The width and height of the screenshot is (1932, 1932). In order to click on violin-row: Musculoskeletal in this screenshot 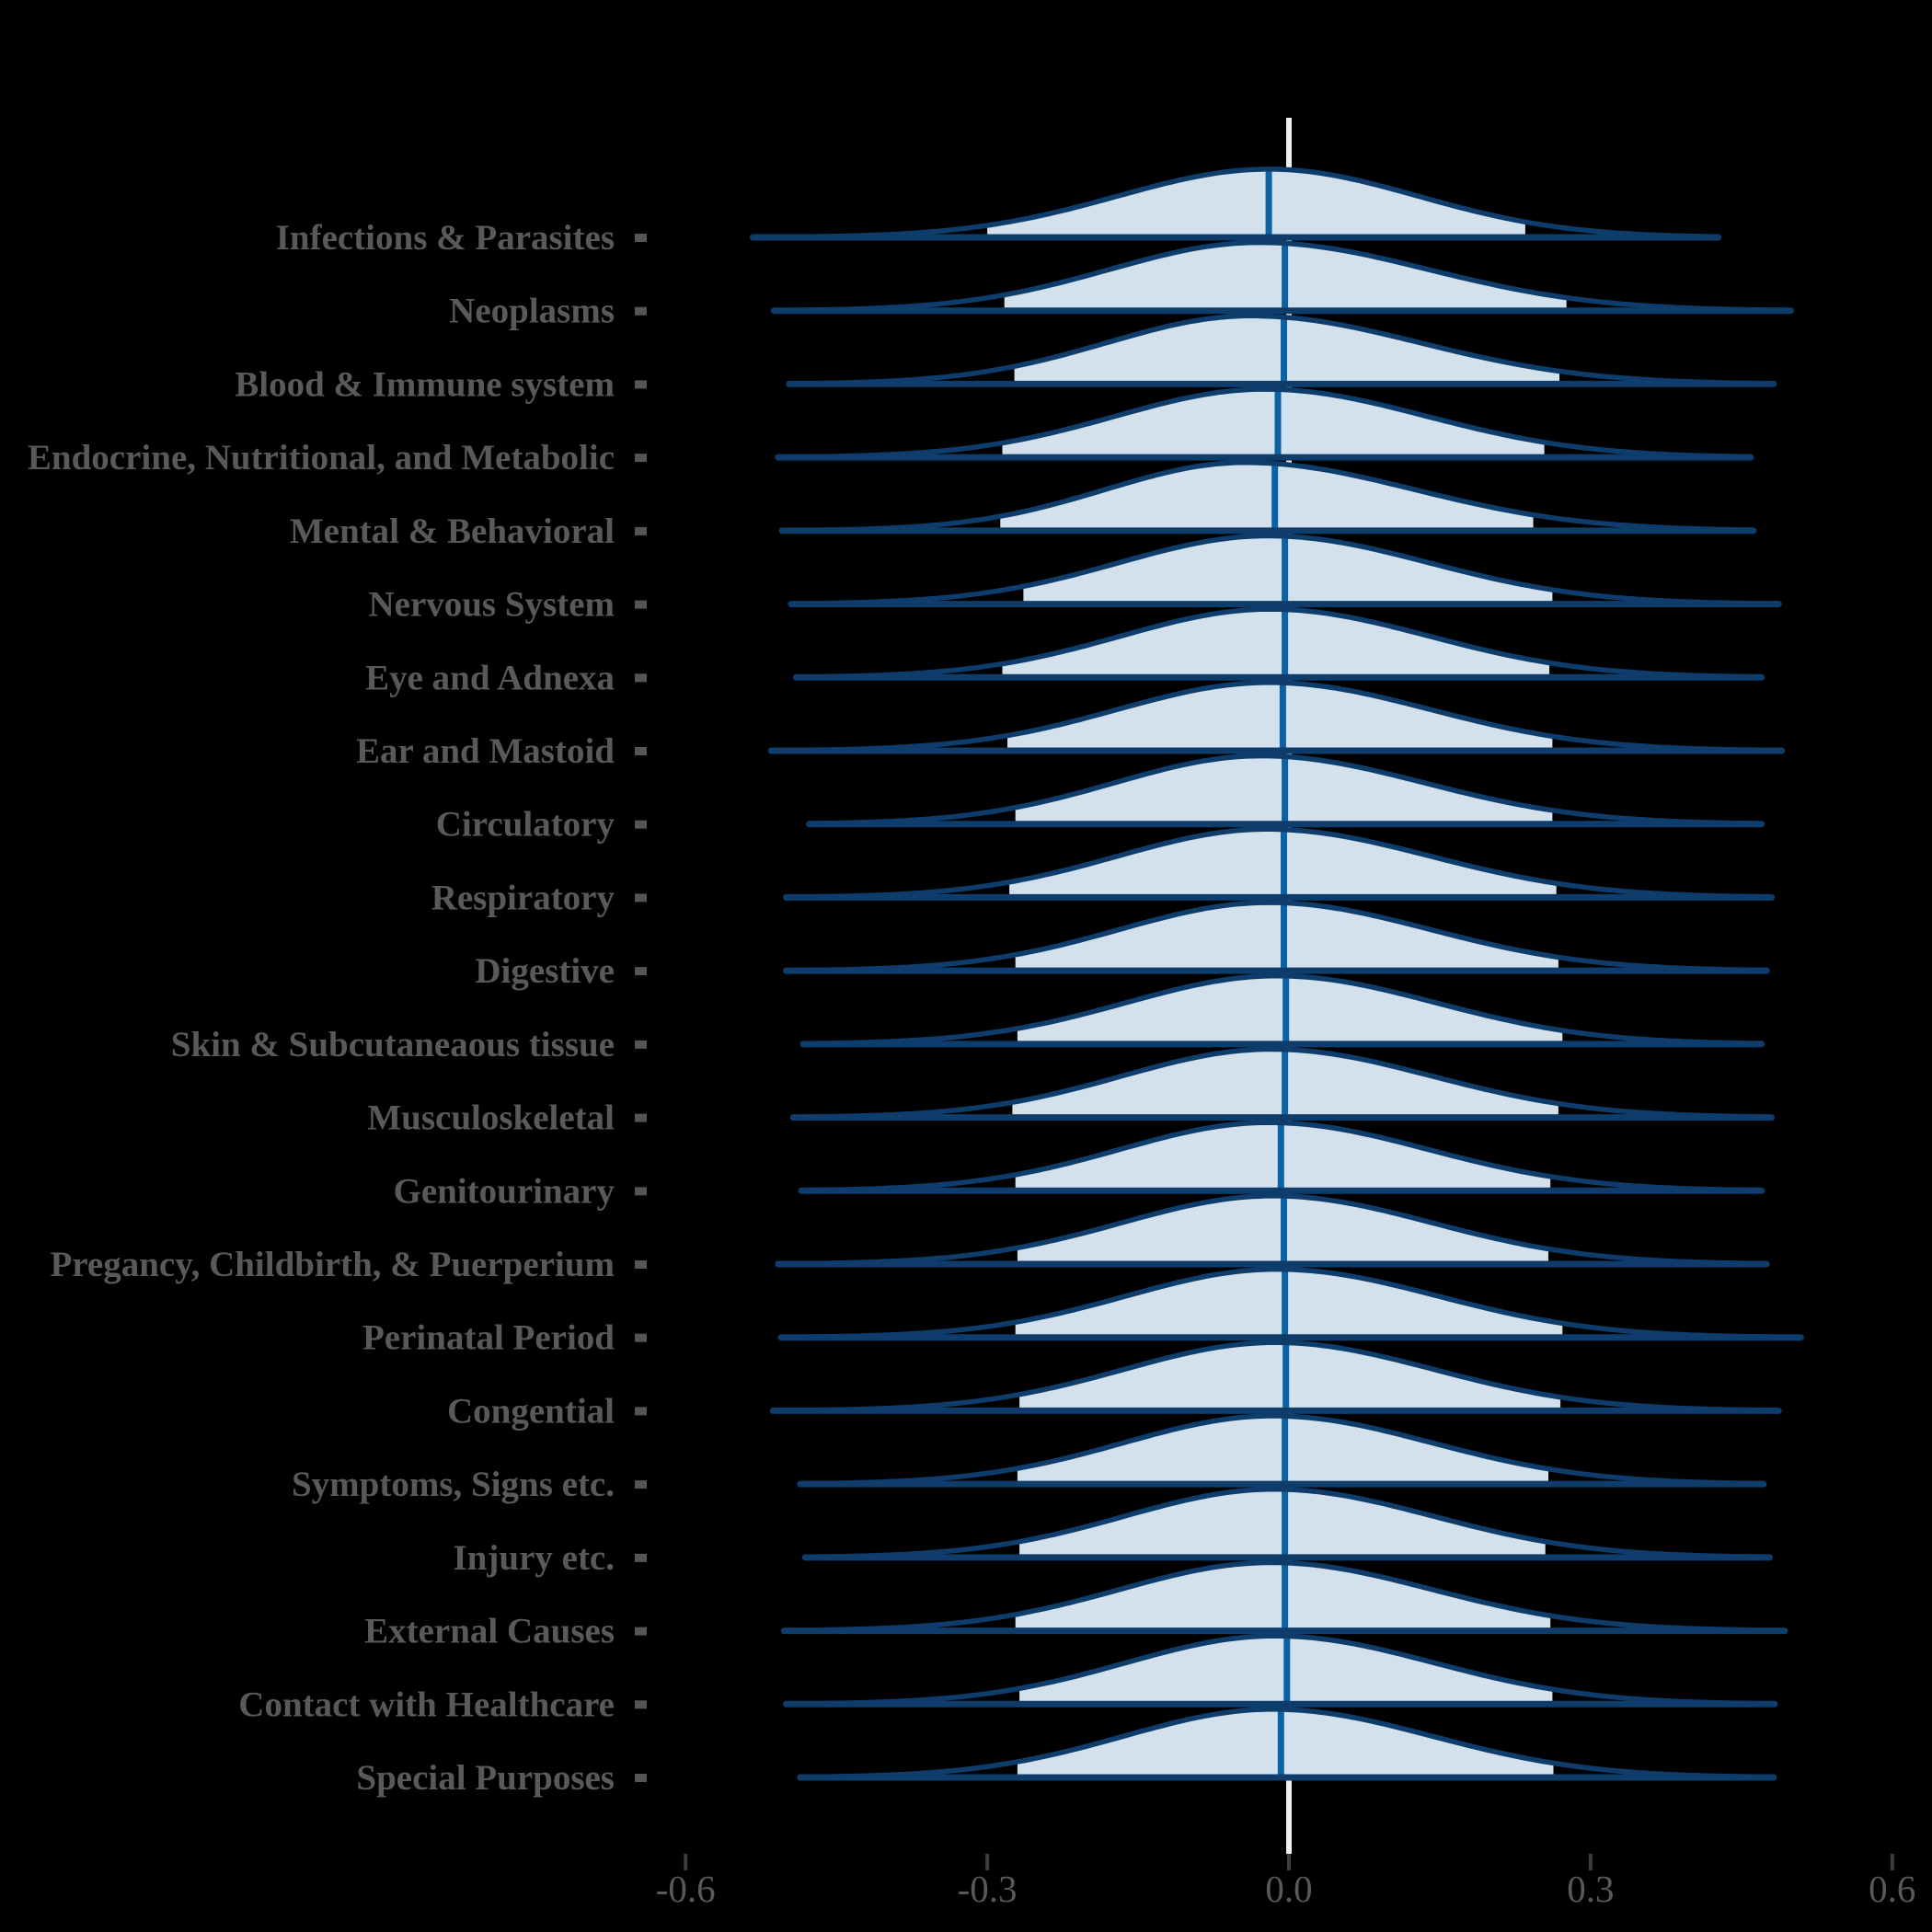, I will do `click(1071, 1092)`.